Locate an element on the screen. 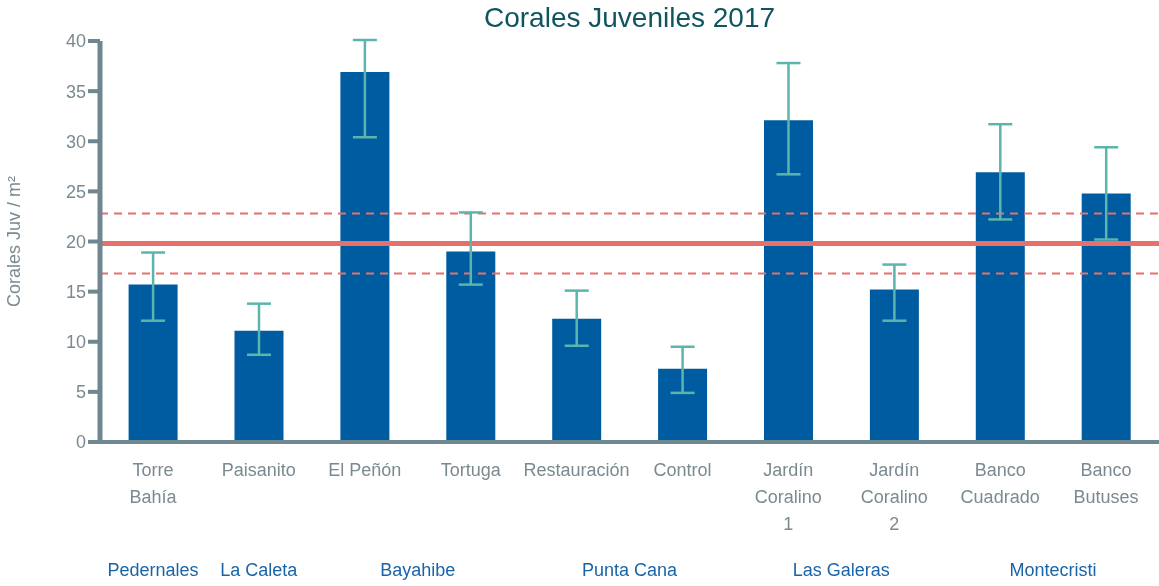 The width and height of the screenshot is (1159, 586). y-tick-label: 20 is located at coordinates (75, 241).